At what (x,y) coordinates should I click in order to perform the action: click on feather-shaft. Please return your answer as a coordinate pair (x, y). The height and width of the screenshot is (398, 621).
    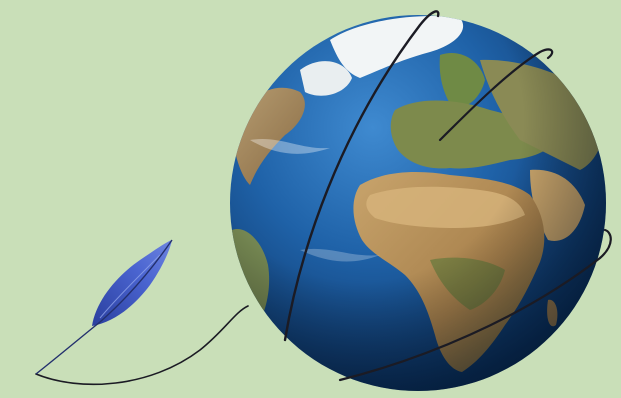
    Looking at the image, I should click on (104, 307).